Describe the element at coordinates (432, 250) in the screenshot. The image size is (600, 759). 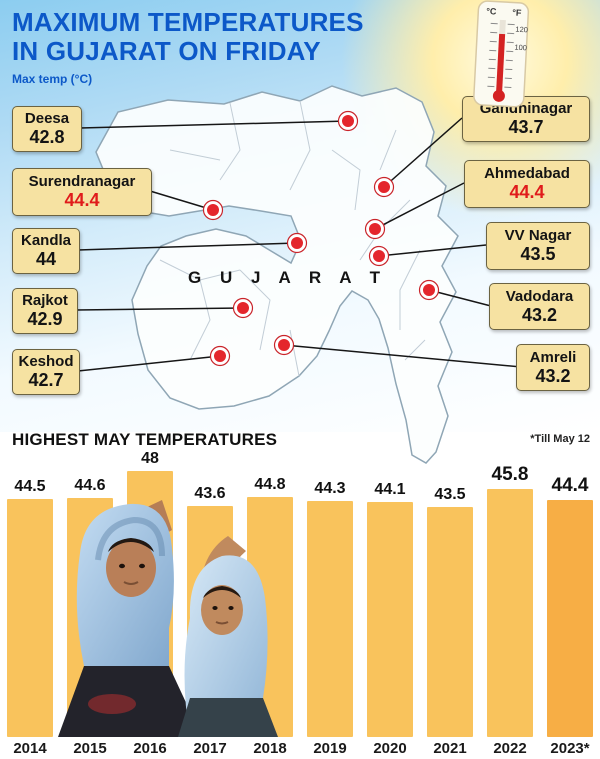
I see `leader-line-vv-nagar` at that location.